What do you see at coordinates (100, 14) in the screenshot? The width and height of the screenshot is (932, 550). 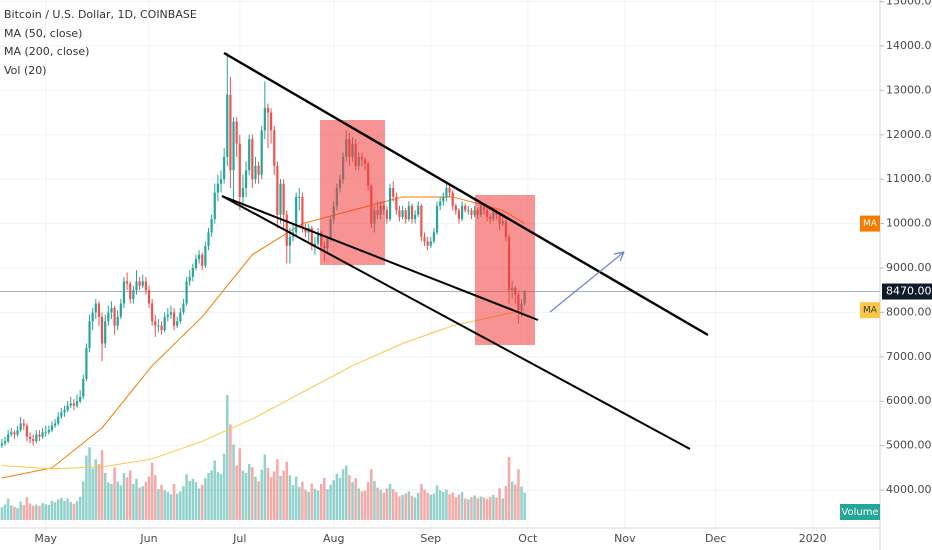 I see `chart-title: Bitcoin / U.S. Dollar, 1D, COINBASE` at bounding box center [100, 14].